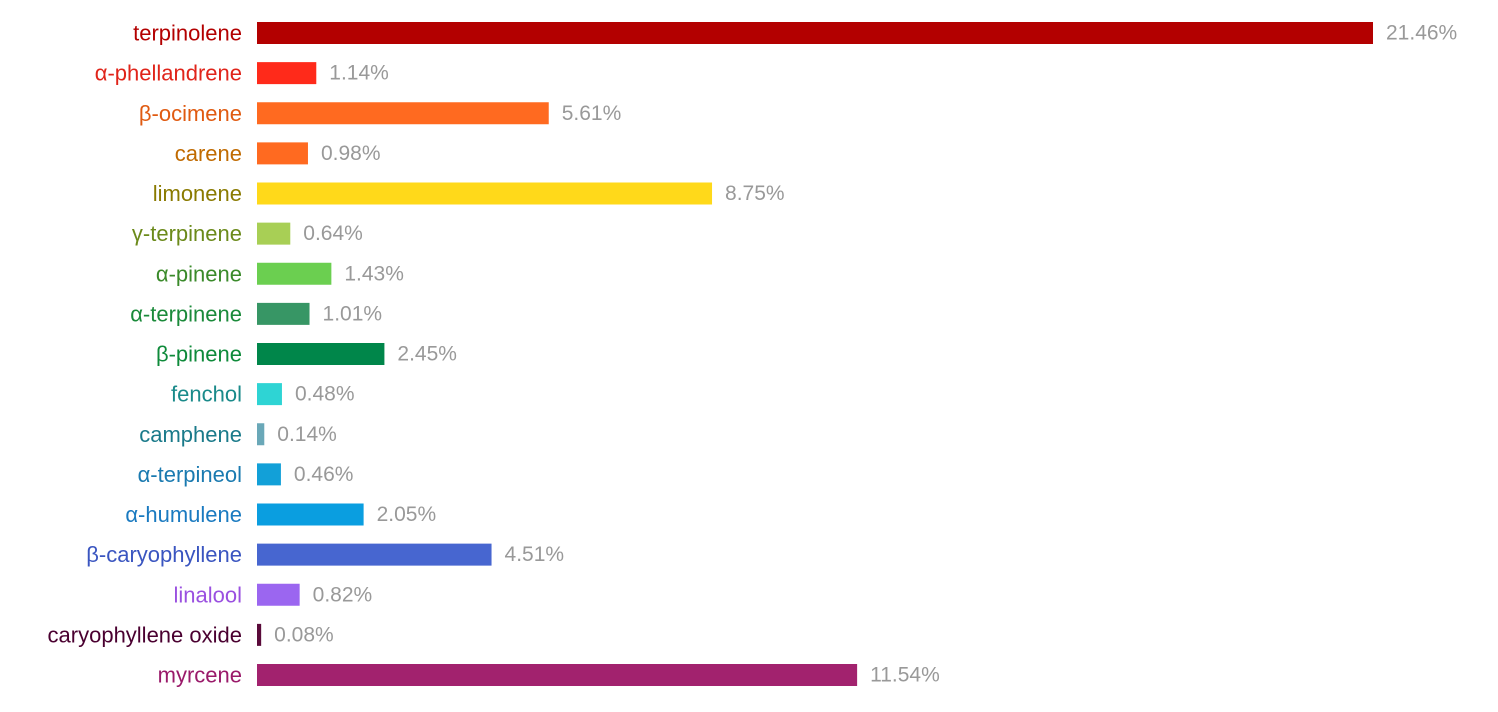 This screenshot has height=712, width=1498. Describe the element at coordinates (187, 33) in the screenshot. I see `category-label: terpinolene` at that location.